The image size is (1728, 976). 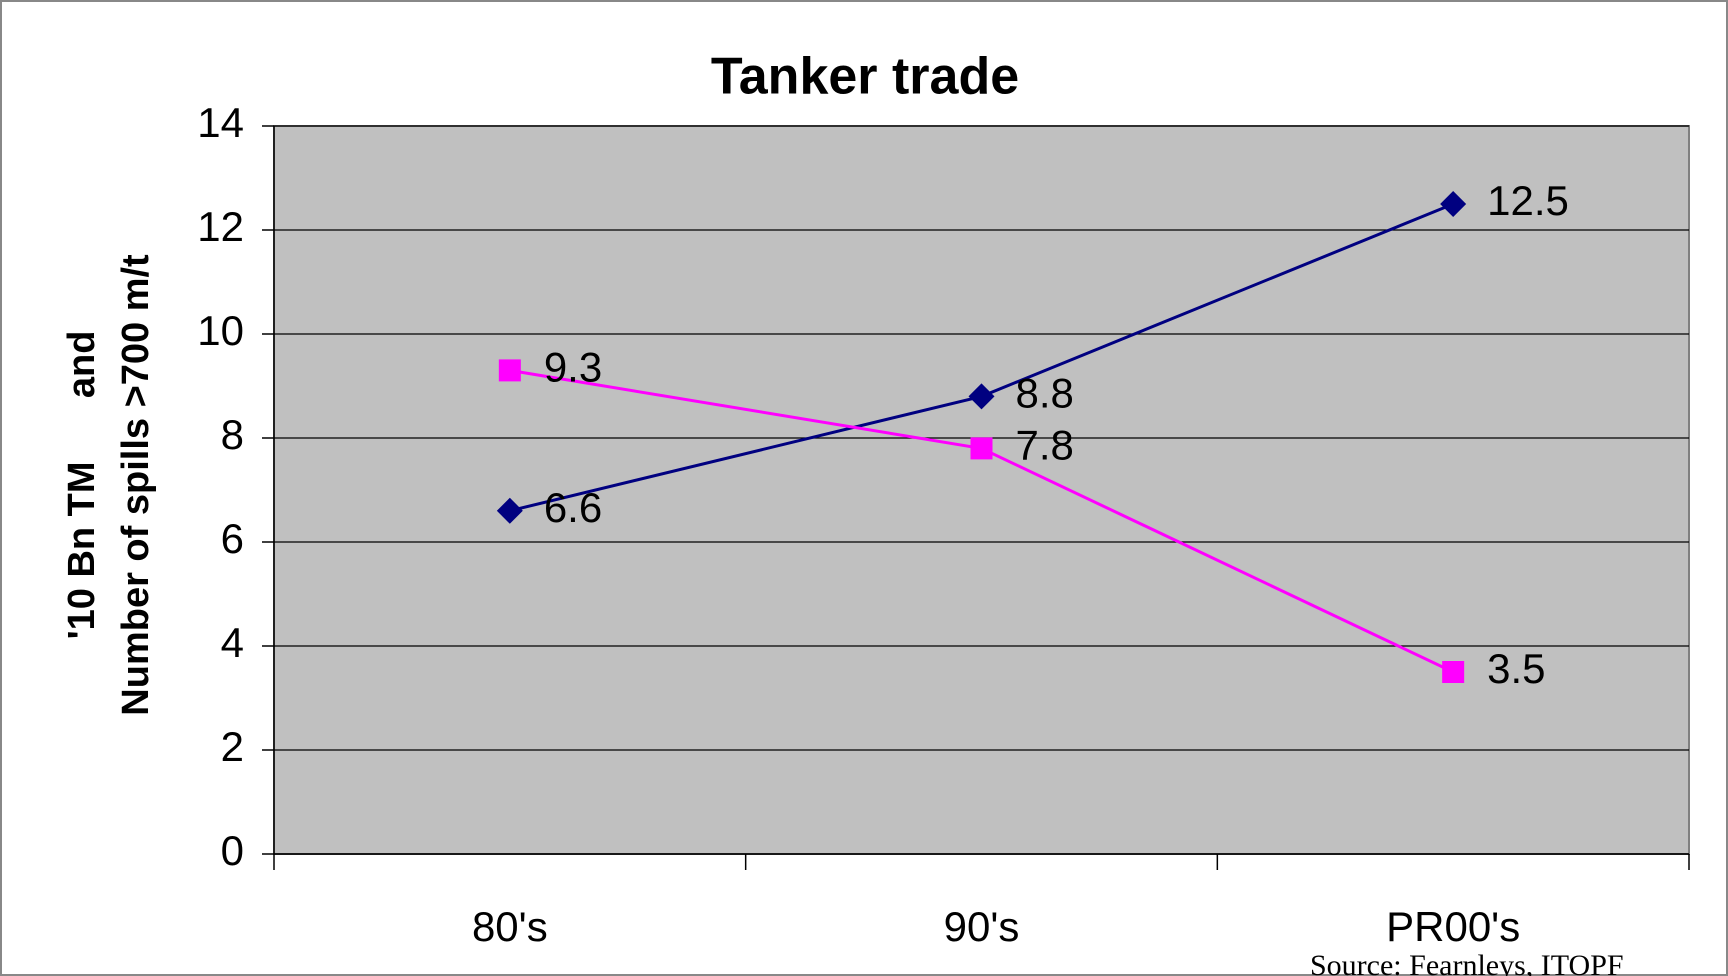 I want to click on y-tick-label: 4, so click(x=232, y=642).